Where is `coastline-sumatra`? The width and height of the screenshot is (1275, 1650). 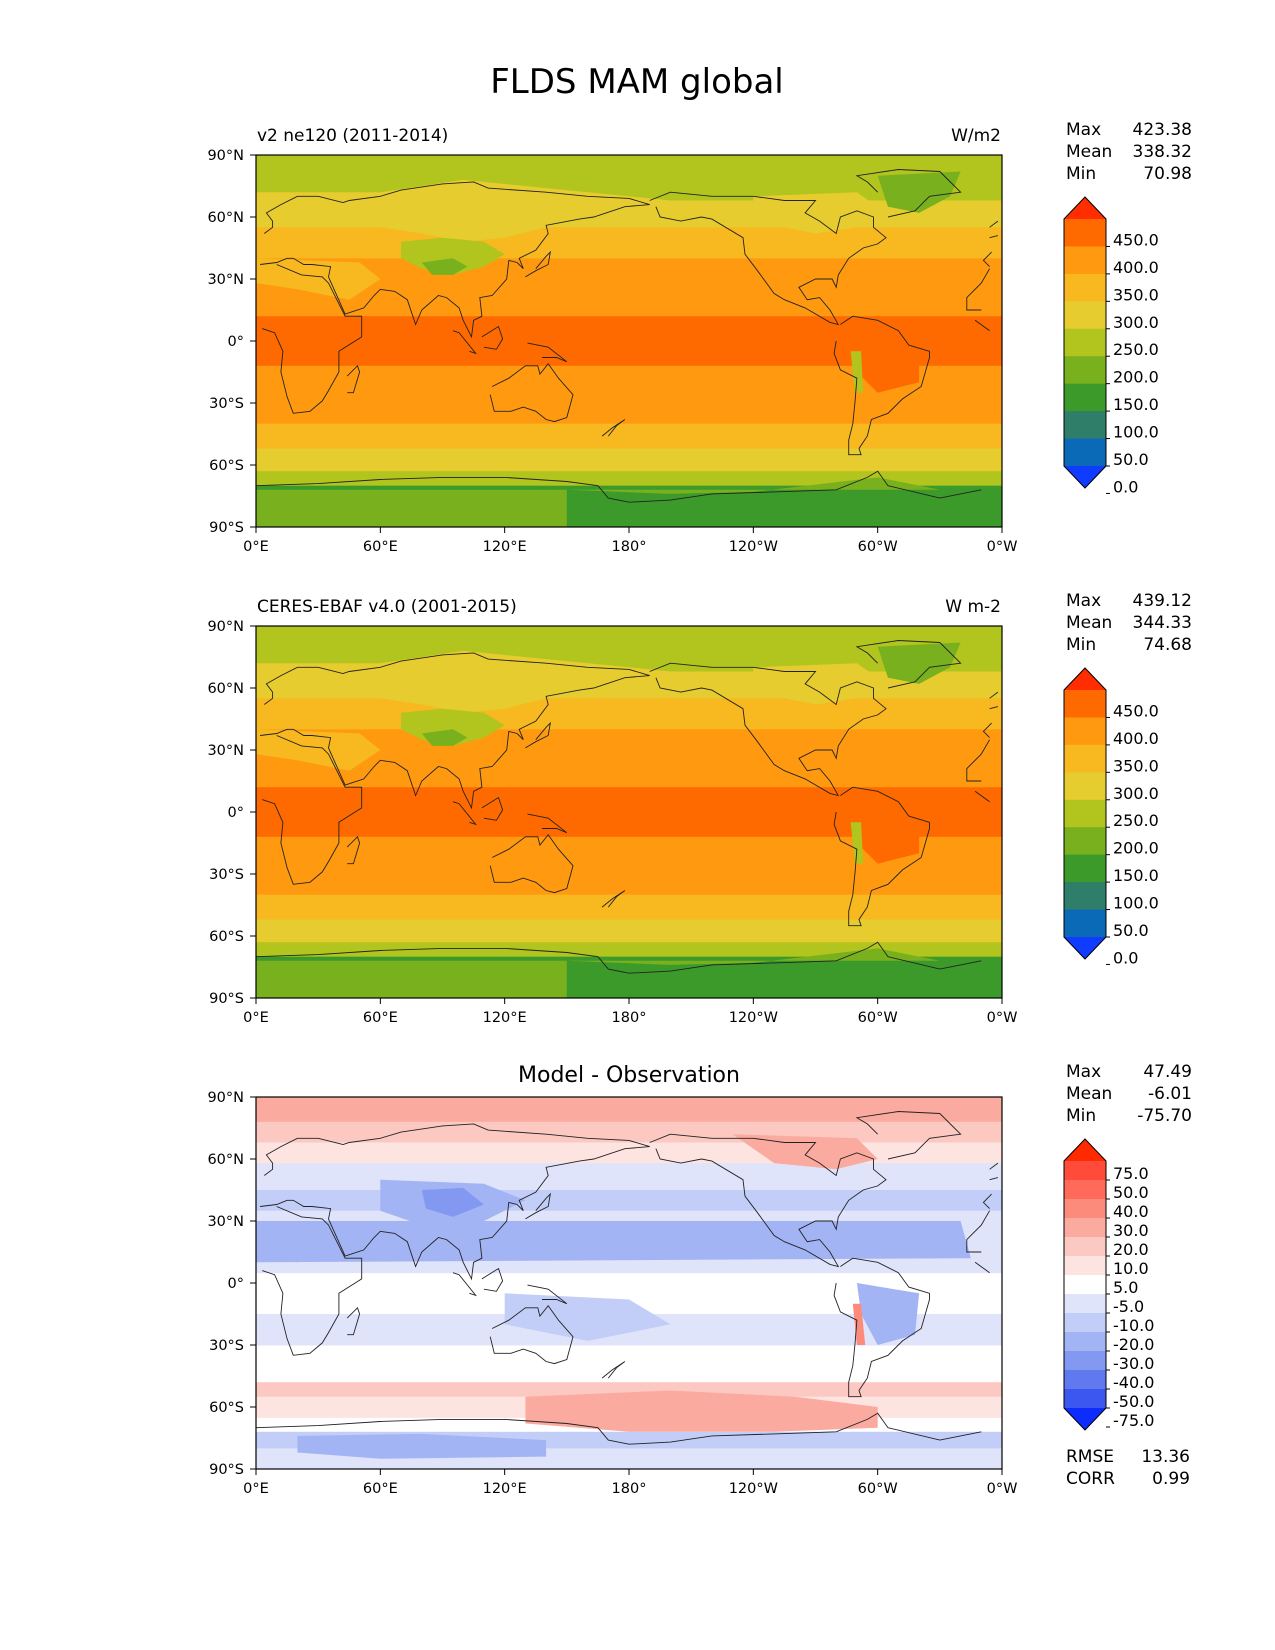 coastline-sumatra is located at coordinates (465, 1284).